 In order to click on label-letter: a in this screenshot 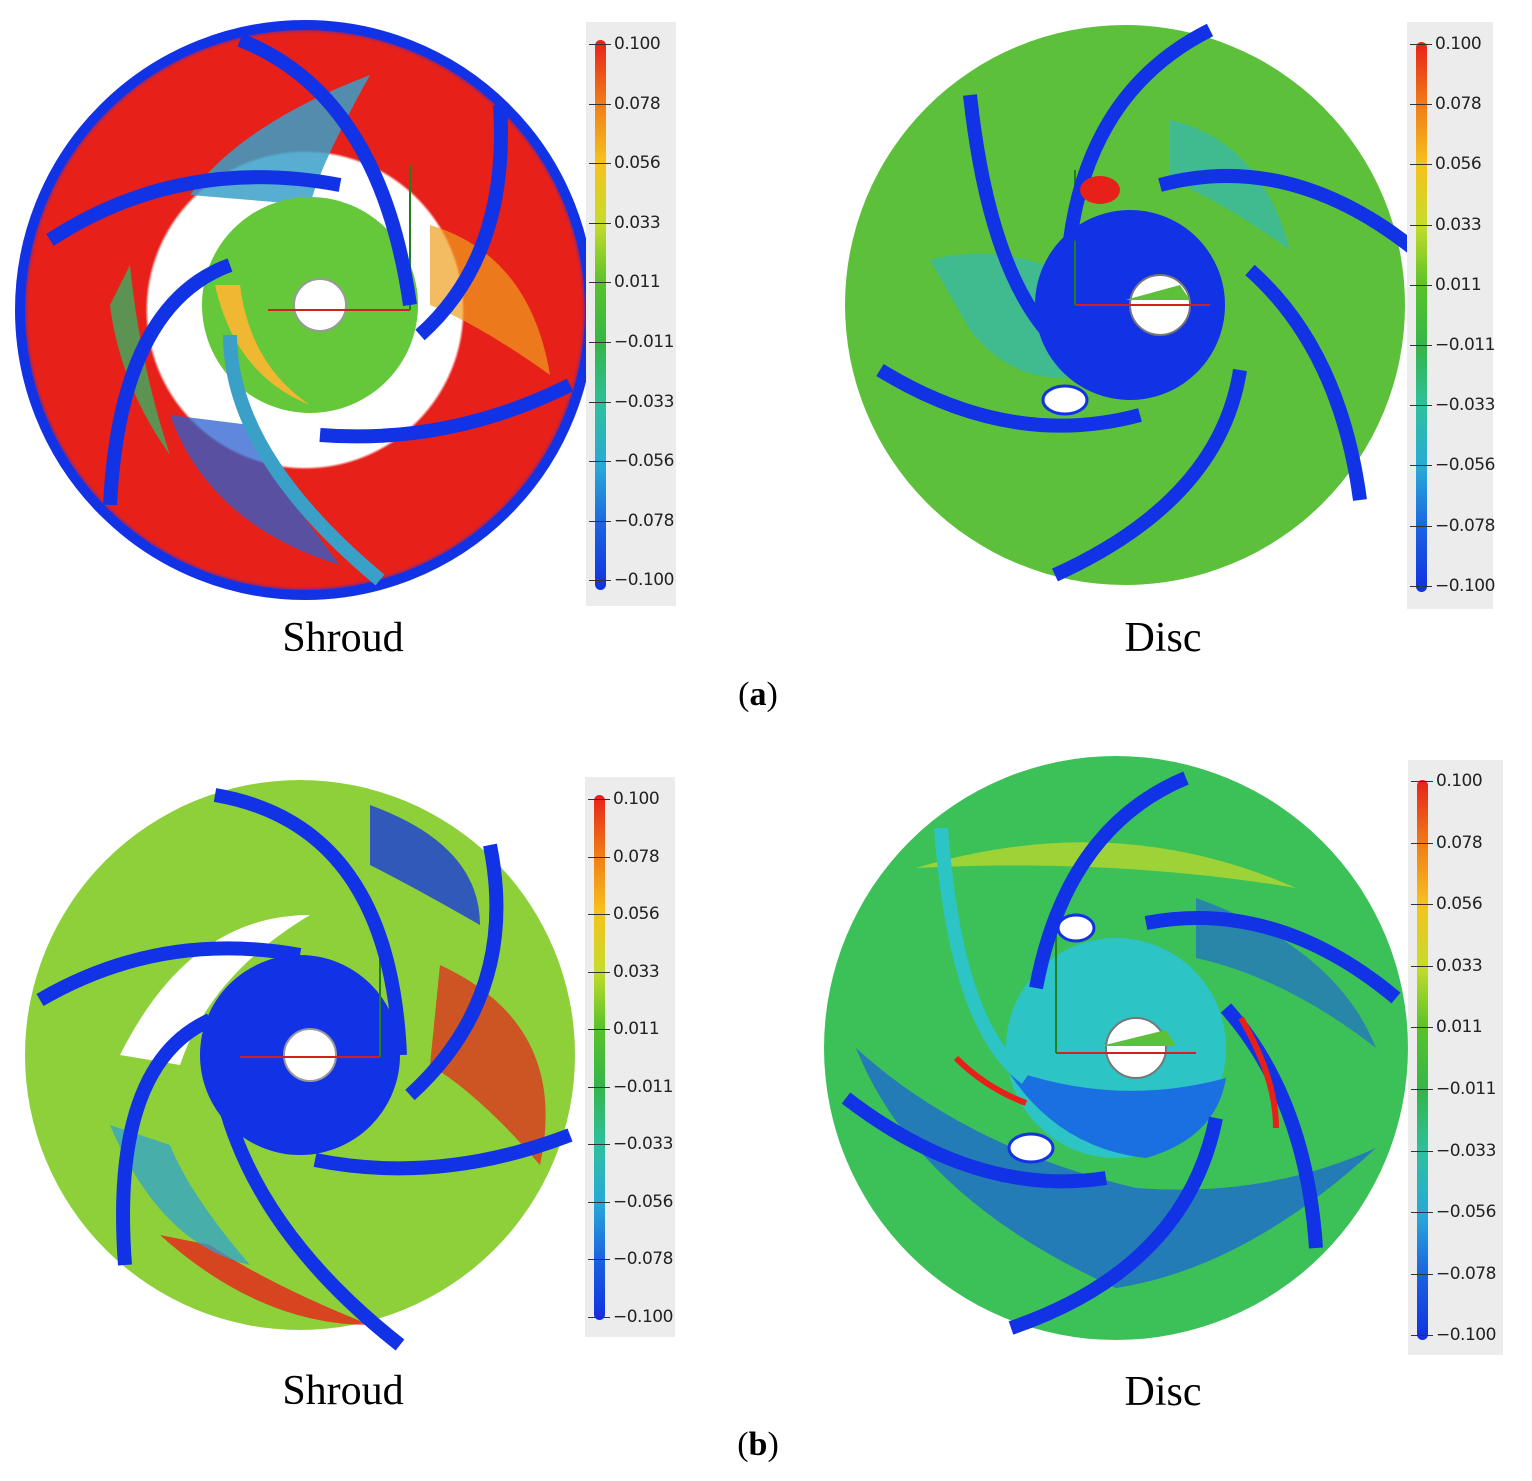, I will do `click(758, 694)`.